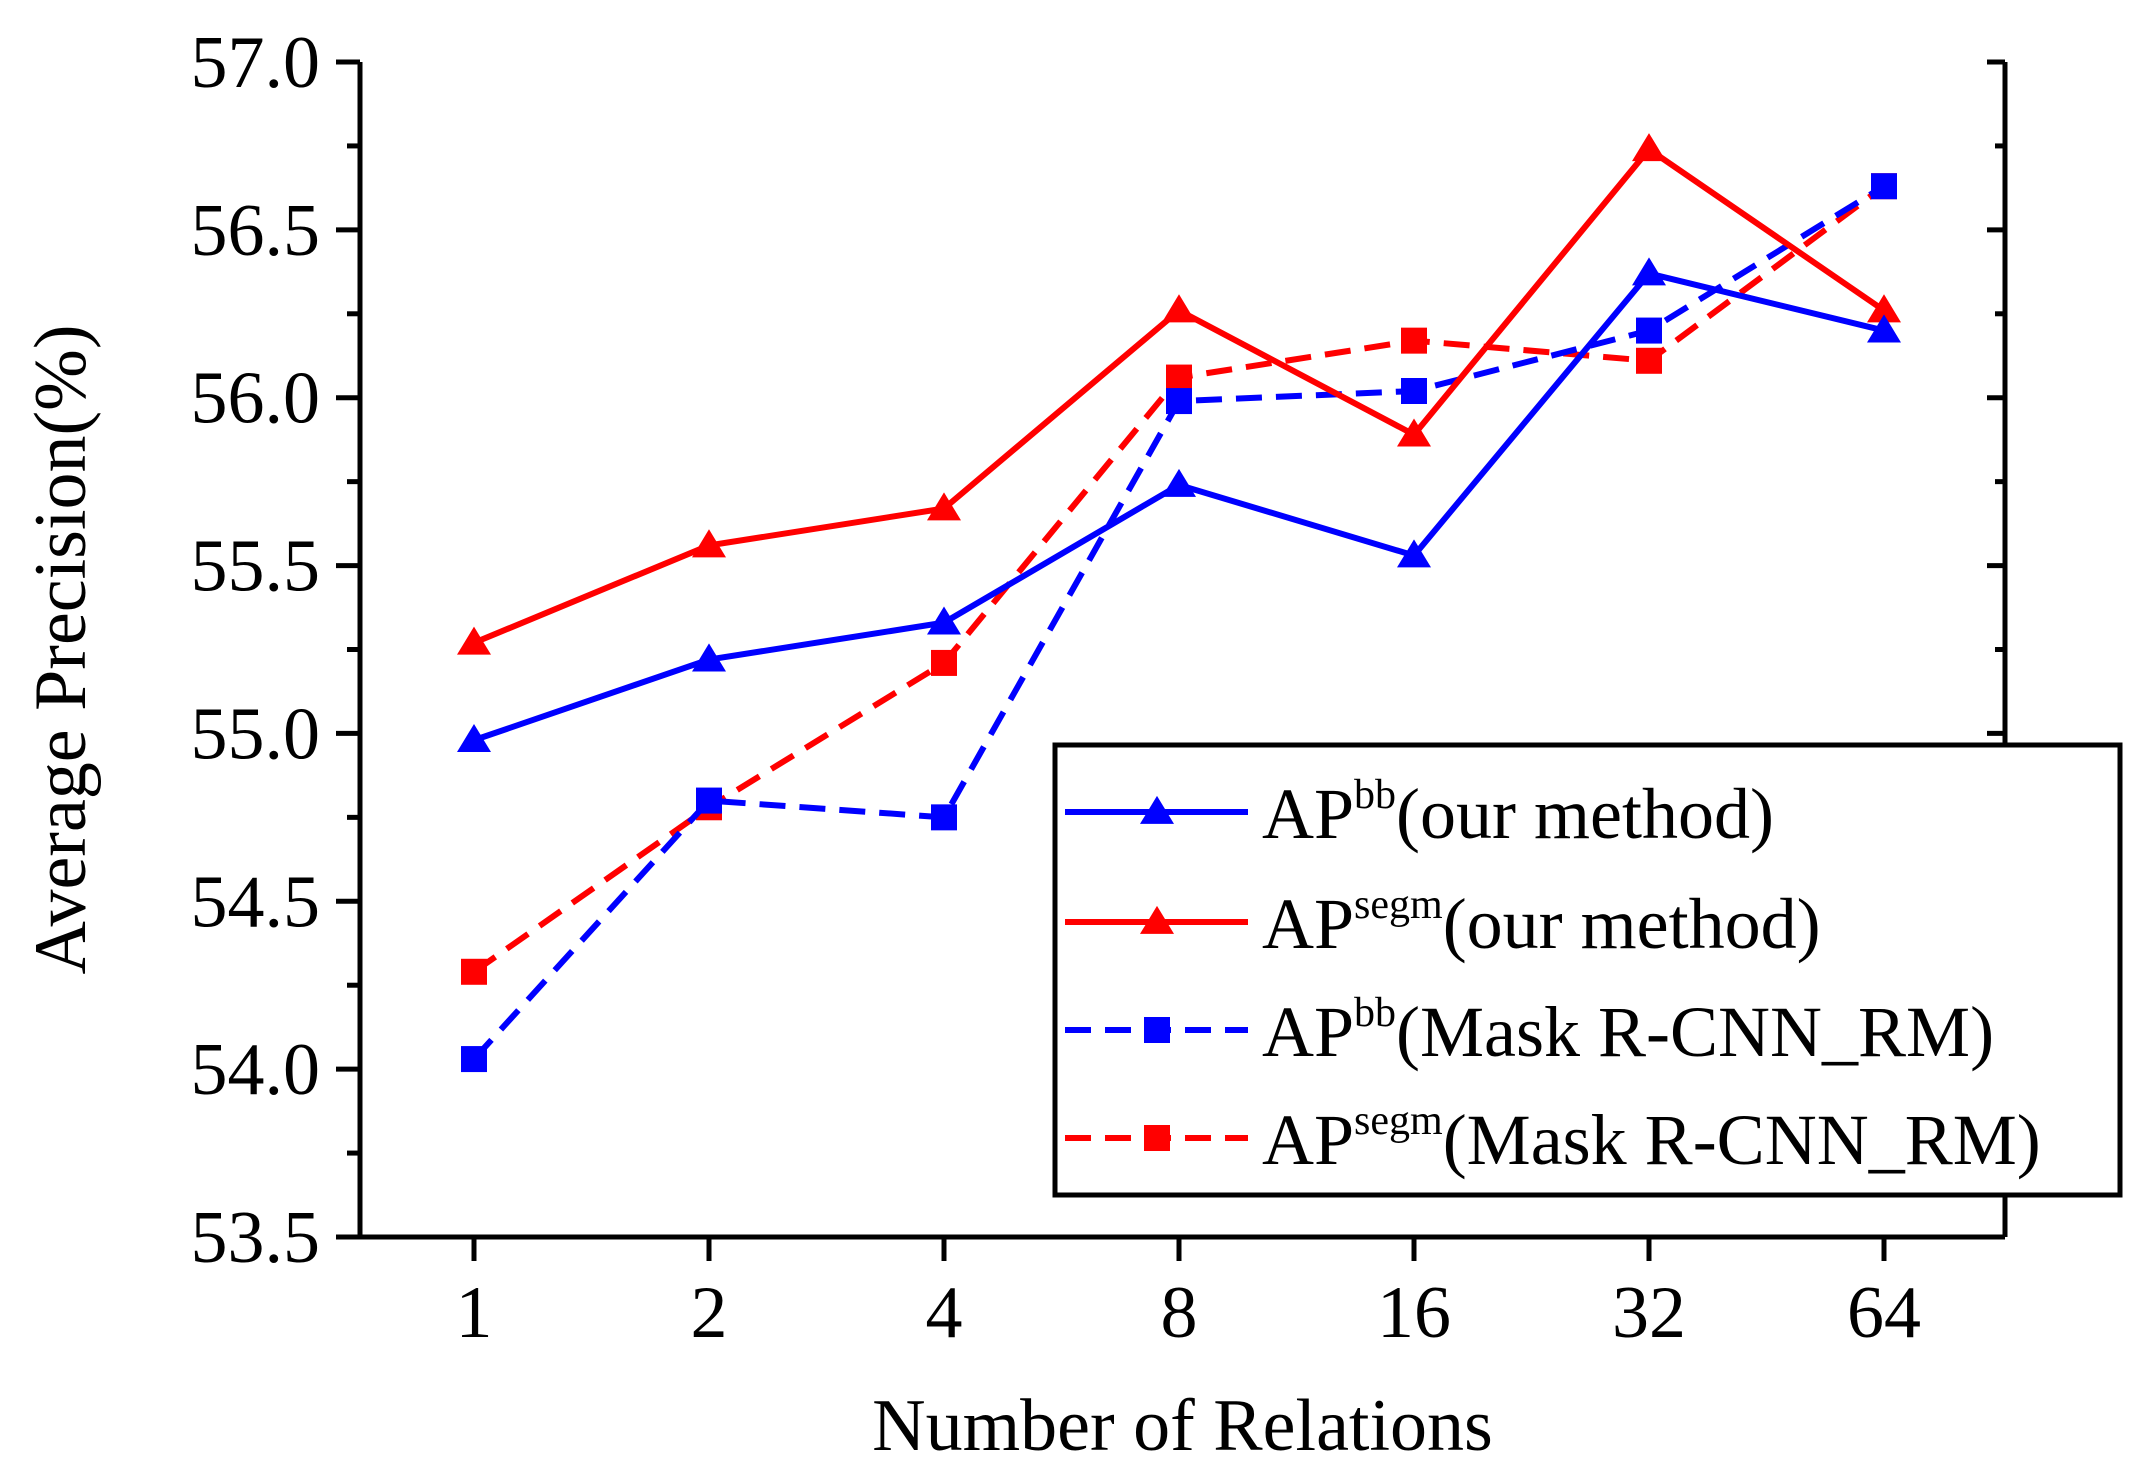  I want to click on legend-entry: APbb(our method), so click(1419, 813).